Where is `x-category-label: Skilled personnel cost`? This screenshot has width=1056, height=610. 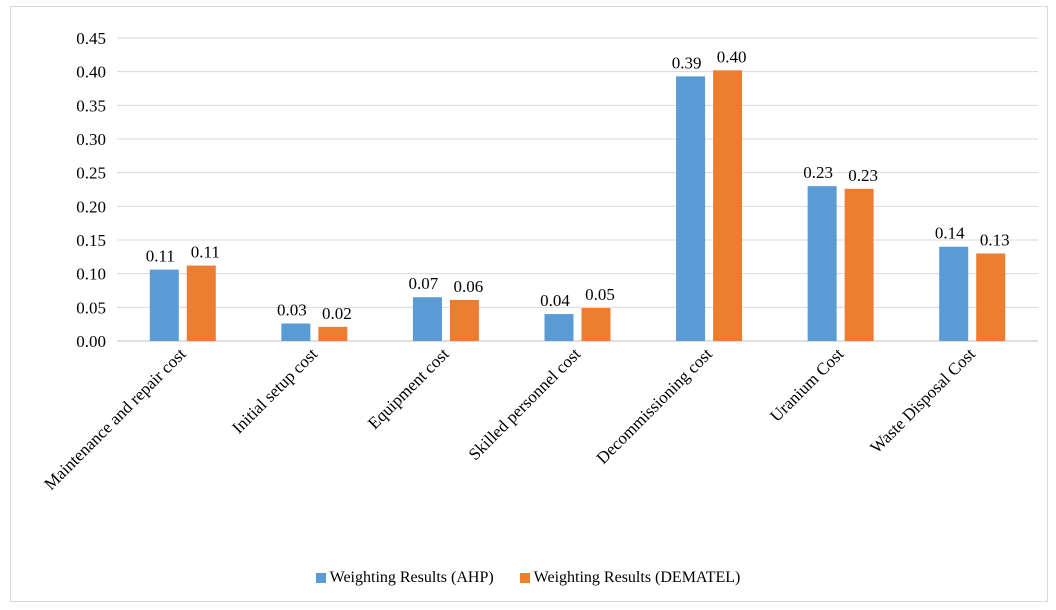 x-category-label: Skilled personnel cost is located at coordinates (525, 404).